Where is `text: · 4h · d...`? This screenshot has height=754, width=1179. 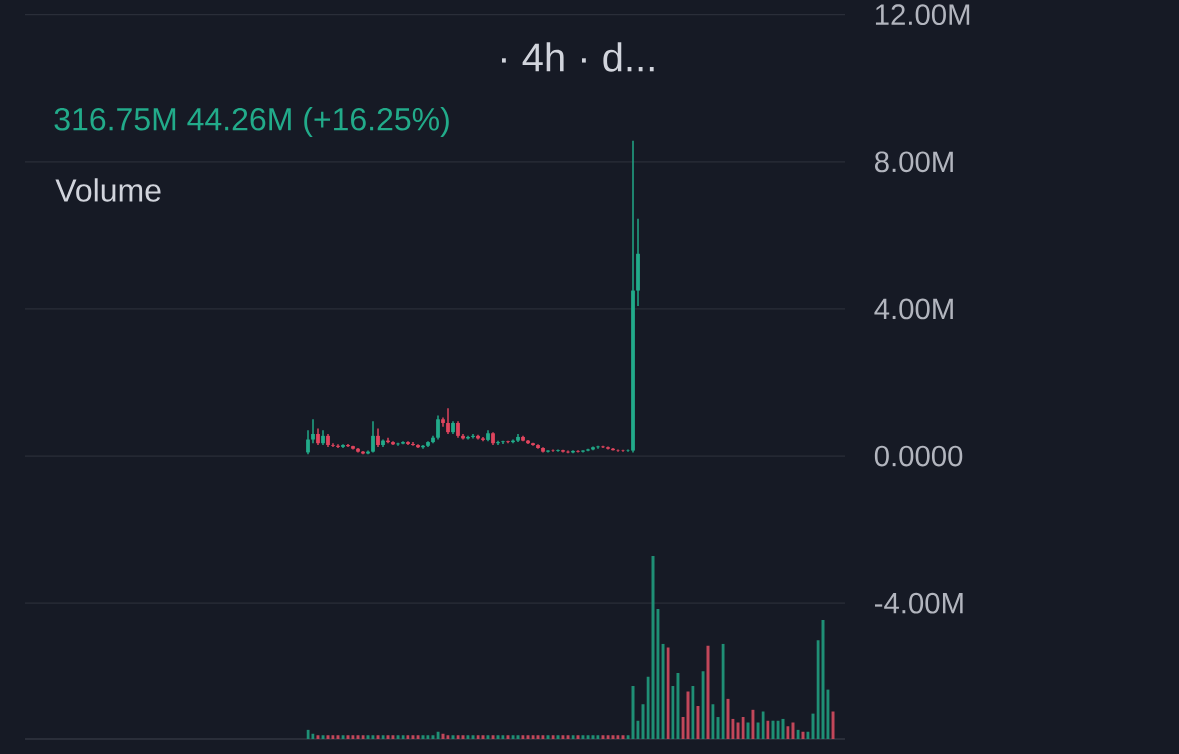
text: · 4h · d... is located at coordinates (578, 57).